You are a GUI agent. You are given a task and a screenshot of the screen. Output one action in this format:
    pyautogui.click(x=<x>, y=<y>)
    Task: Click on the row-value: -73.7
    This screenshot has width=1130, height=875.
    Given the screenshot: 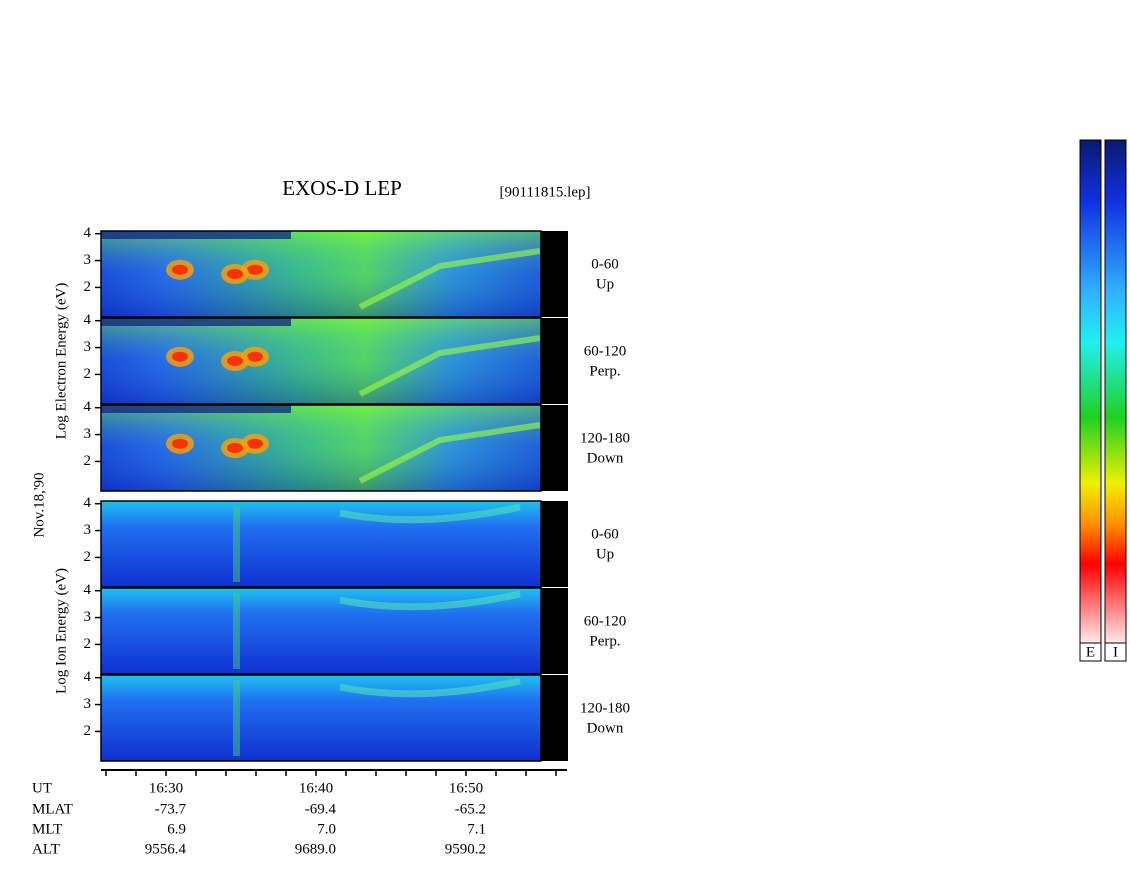 What is the action you would take?
    pyautogui.click(x=171, y=809)
    